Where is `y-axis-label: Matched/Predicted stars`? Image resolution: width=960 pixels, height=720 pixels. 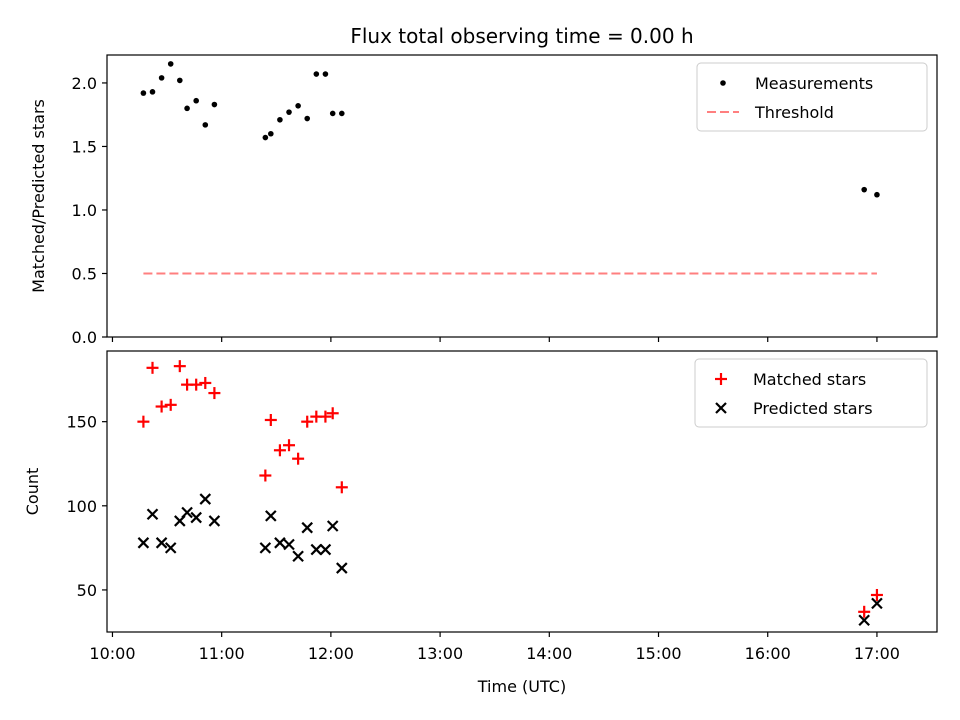 y-axis-label: Matched/Predicted stars is located at coordinates (38, 196).